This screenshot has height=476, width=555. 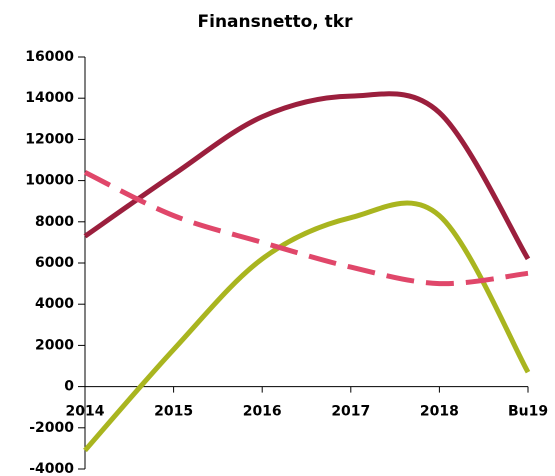 I want to click on x-tick-label: 2017, so click(x=350, y=412).